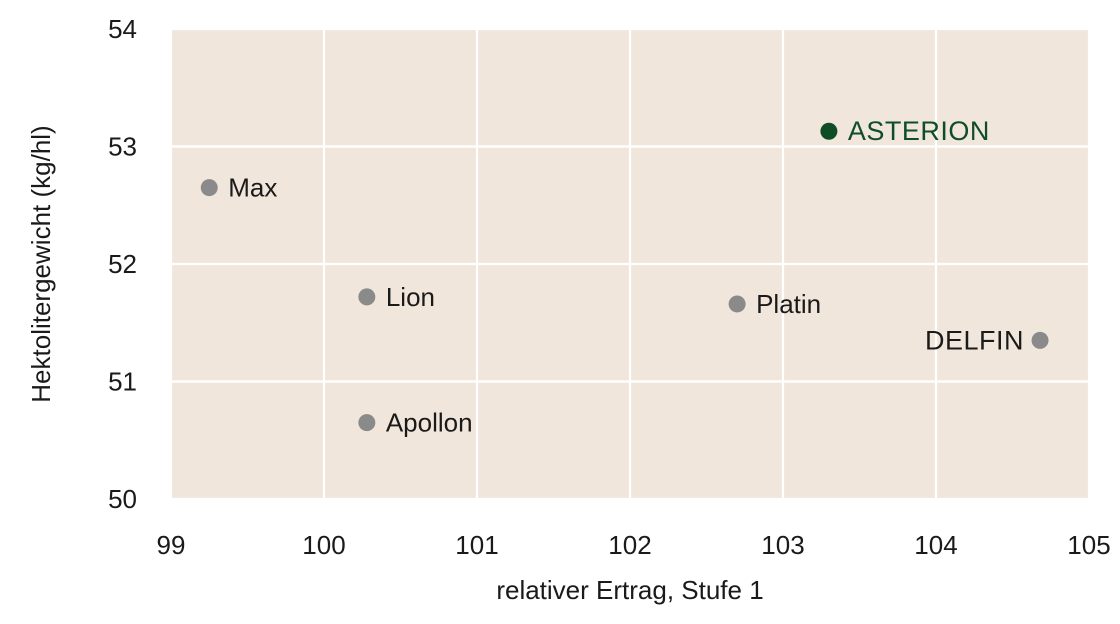 The height and width of the screenshot is (624, 1120). What do you see at coordinates (629, 545) in the screenshot?
I see `x-tick-label: 102` at bounding box center [629, 545].